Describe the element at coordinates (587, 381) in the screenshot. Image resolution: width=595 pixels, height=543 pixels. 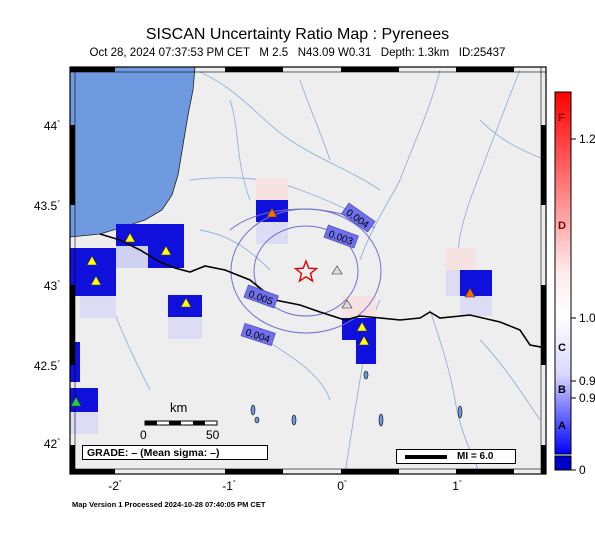
I see `colorbar-value-3: 0.9` at that location.